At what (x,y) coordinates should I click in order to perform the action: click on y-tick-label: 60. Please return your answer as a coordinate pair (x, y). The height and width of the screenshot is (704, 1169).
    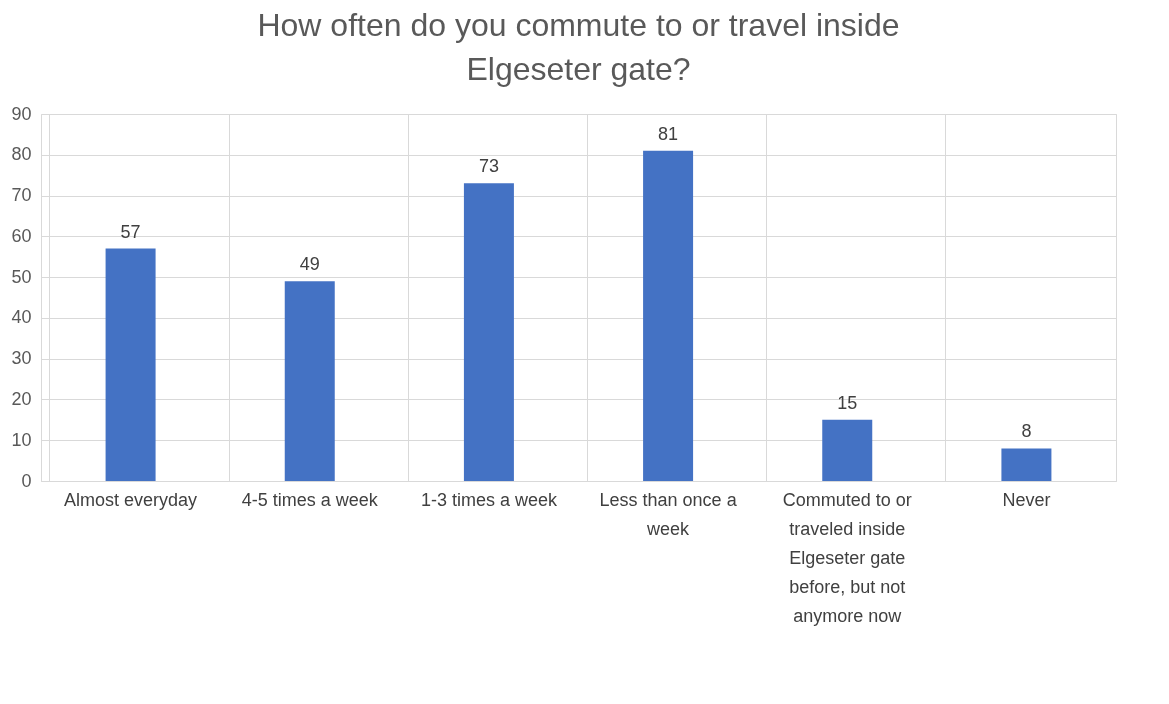
    Looking at the image, I should click on (21, 235).